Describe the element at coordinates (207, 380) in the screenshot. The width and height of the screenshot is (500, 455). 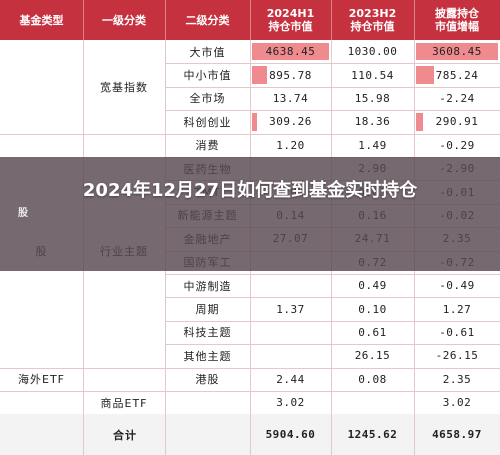
I see `secondary-category: 港股` at that location.